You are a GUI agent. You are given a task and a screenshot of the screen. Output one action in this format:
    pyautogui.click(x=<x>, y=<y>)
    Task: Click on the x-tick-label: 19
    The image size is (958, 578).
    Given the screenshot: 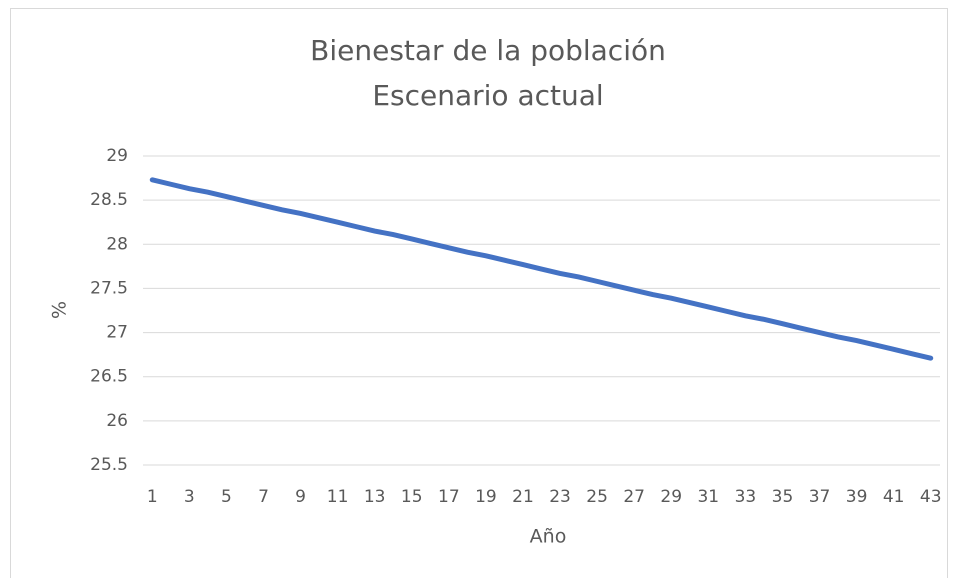 What is the action you would take?
    pyautogui.click(x=486, y=497)
    